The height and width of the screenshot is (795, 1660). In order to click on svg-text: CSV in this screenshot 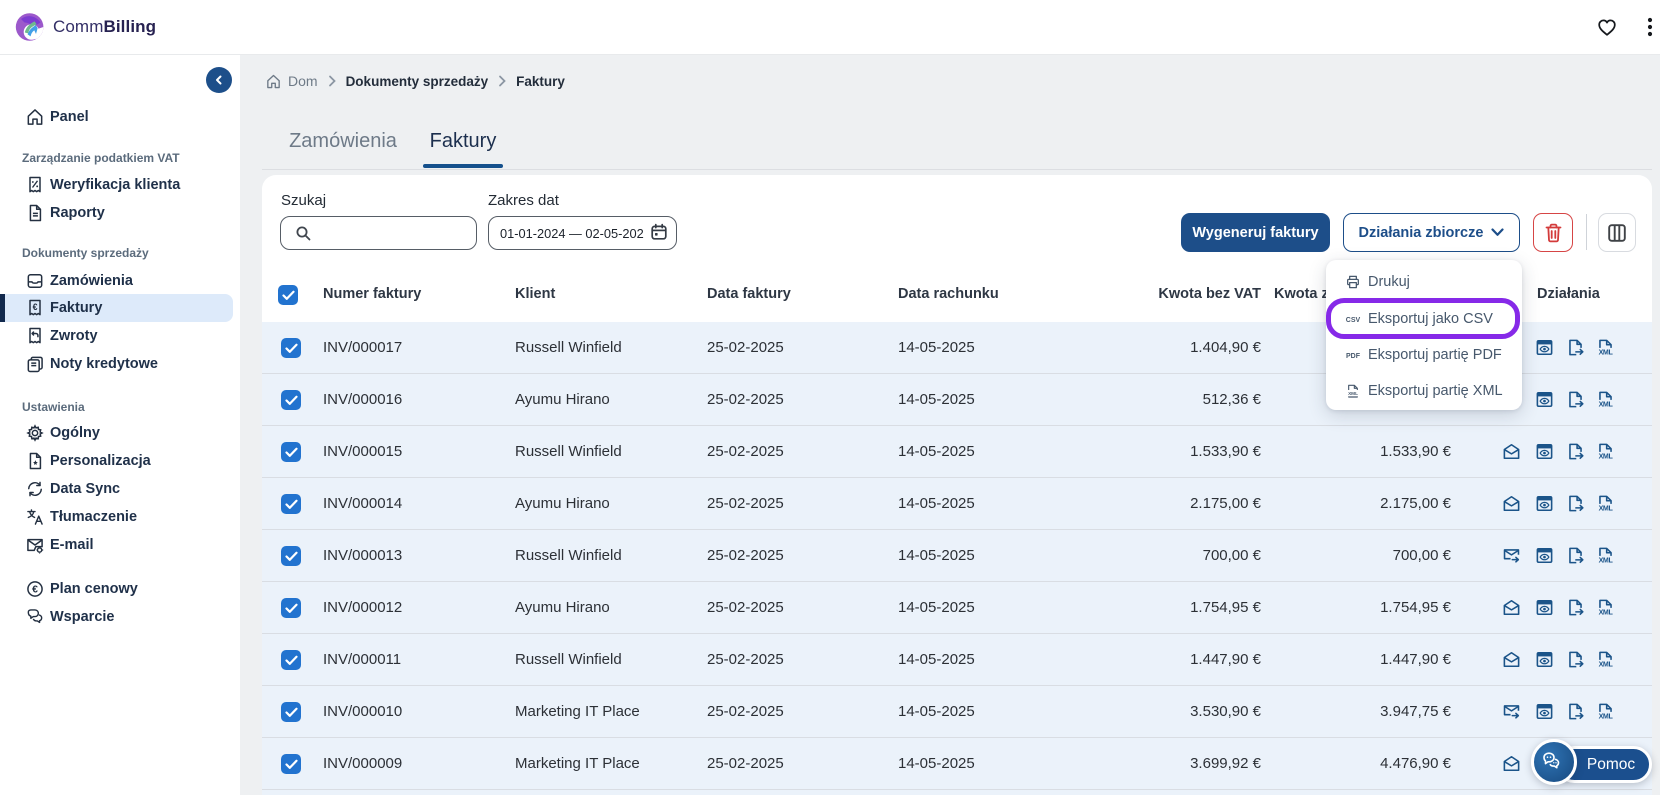, I will do `click(1353, 320)`.